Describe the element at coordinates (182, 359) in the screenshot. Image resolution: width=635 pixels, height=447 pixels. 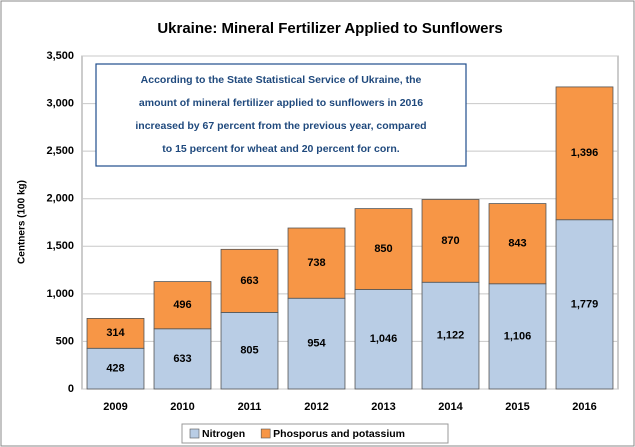
I see `data-label: 633` at that location.